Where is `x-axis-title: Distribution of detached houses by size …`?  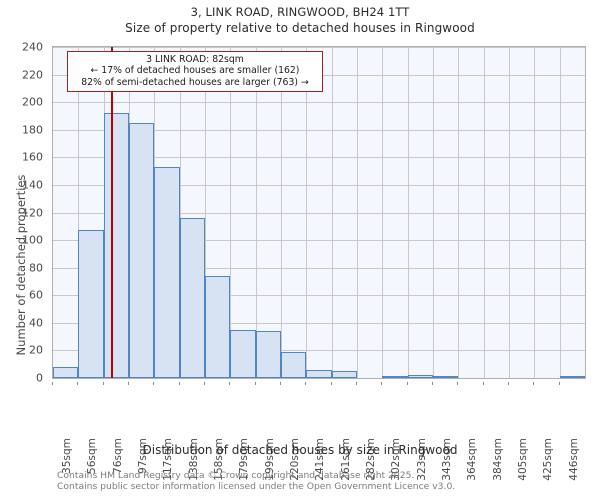
x-axis-title: Distribution of detached houses by size … is located at coordinates (300, 450).